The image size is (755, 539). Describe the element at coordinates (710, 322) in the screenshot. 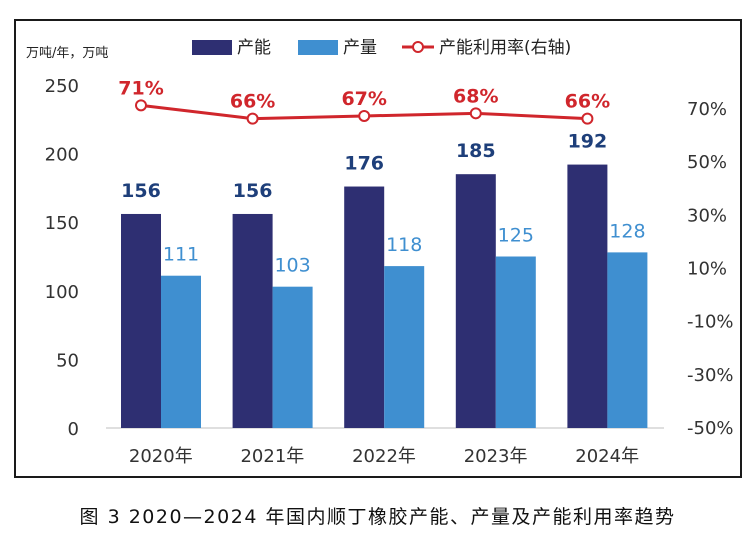

I see `y2-tick-label: -10%` at that location.